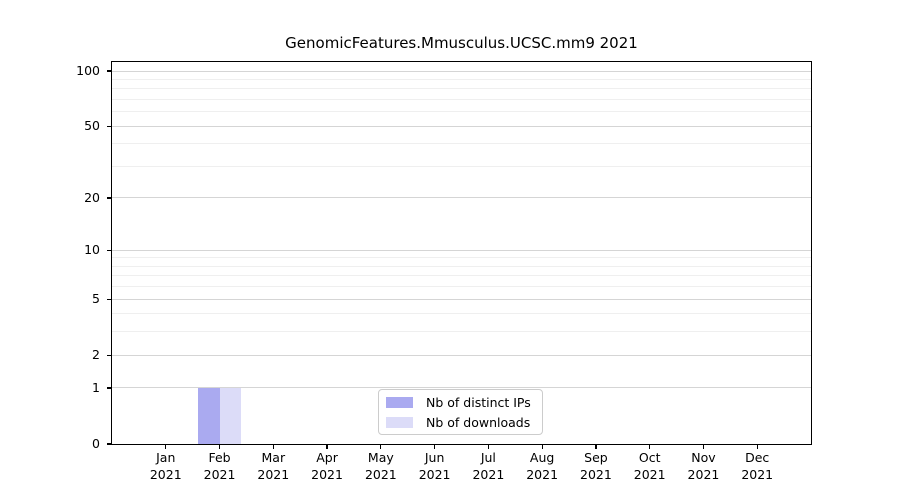 The height and width of the screenshot is (500, 900). Describe the element at coordinates (327, 466) in the screenshot. I see `x-tick-label: Apr 2021` at that location.